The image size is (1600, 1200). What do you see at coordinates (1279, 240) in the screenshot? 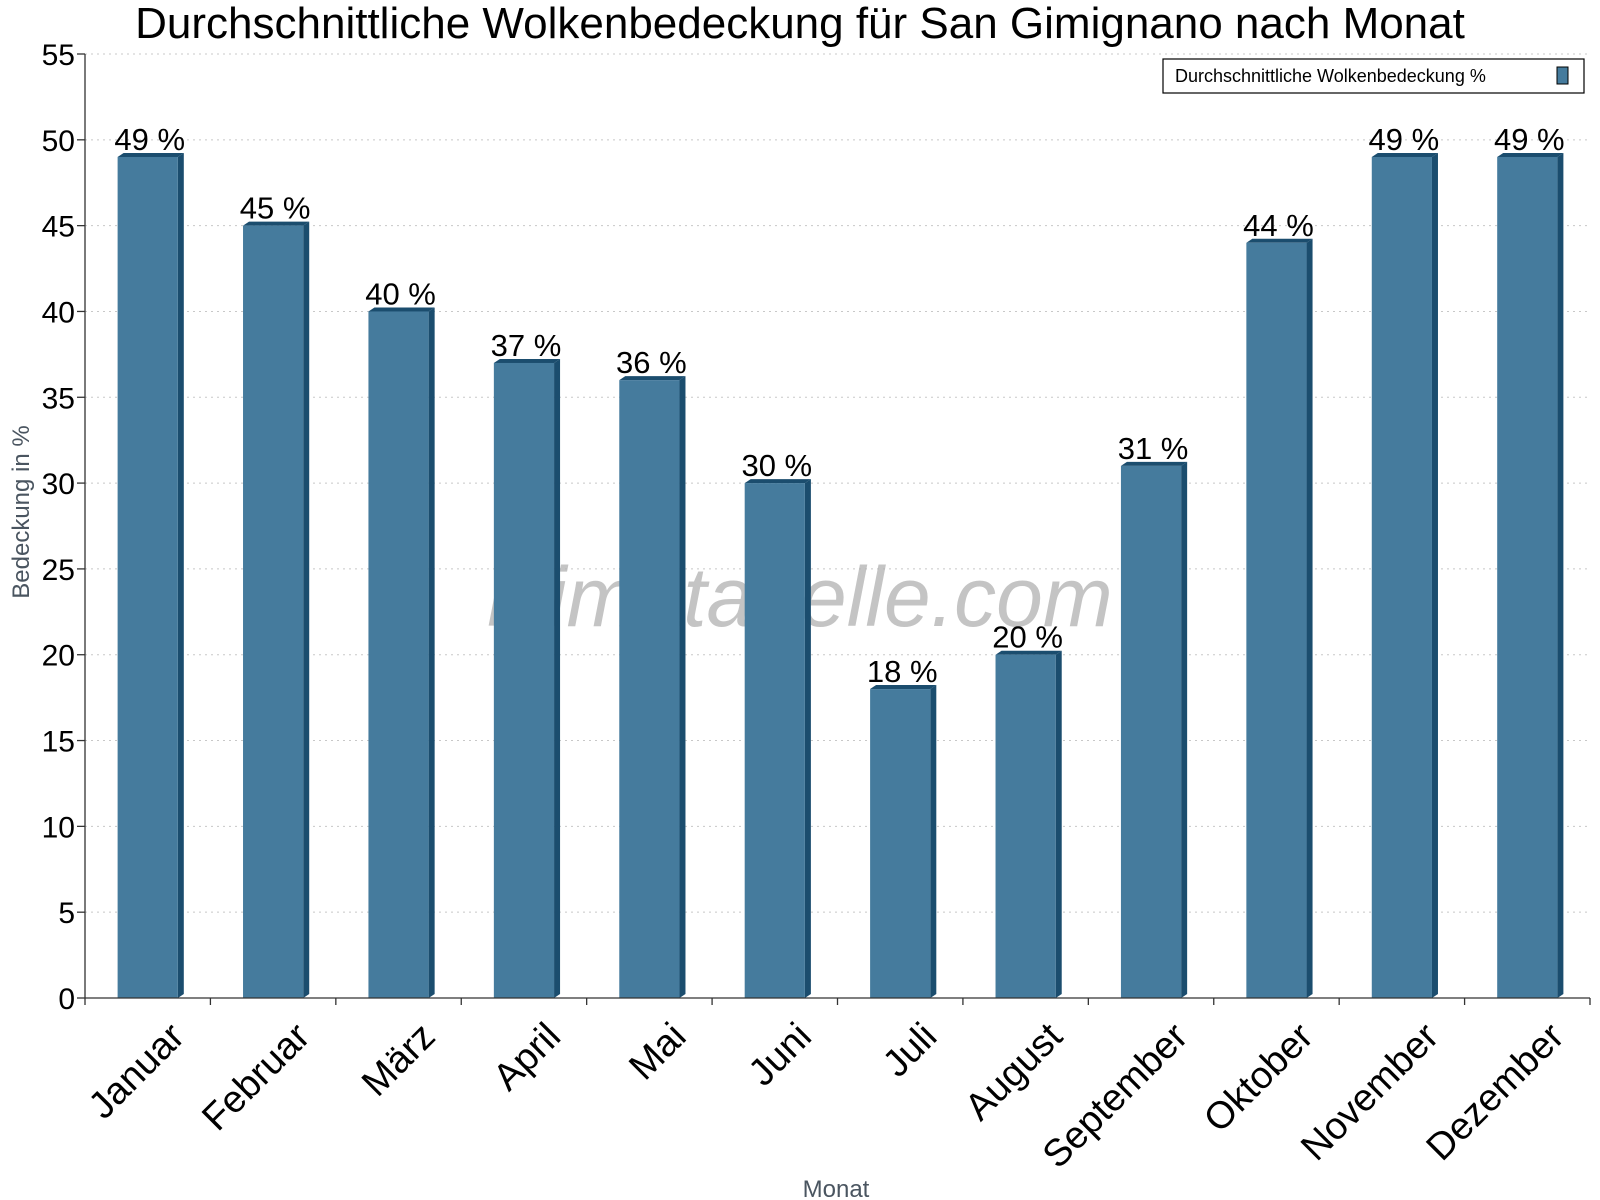
I see `bar-top-Oktober` at bounding box center [1279, 240].